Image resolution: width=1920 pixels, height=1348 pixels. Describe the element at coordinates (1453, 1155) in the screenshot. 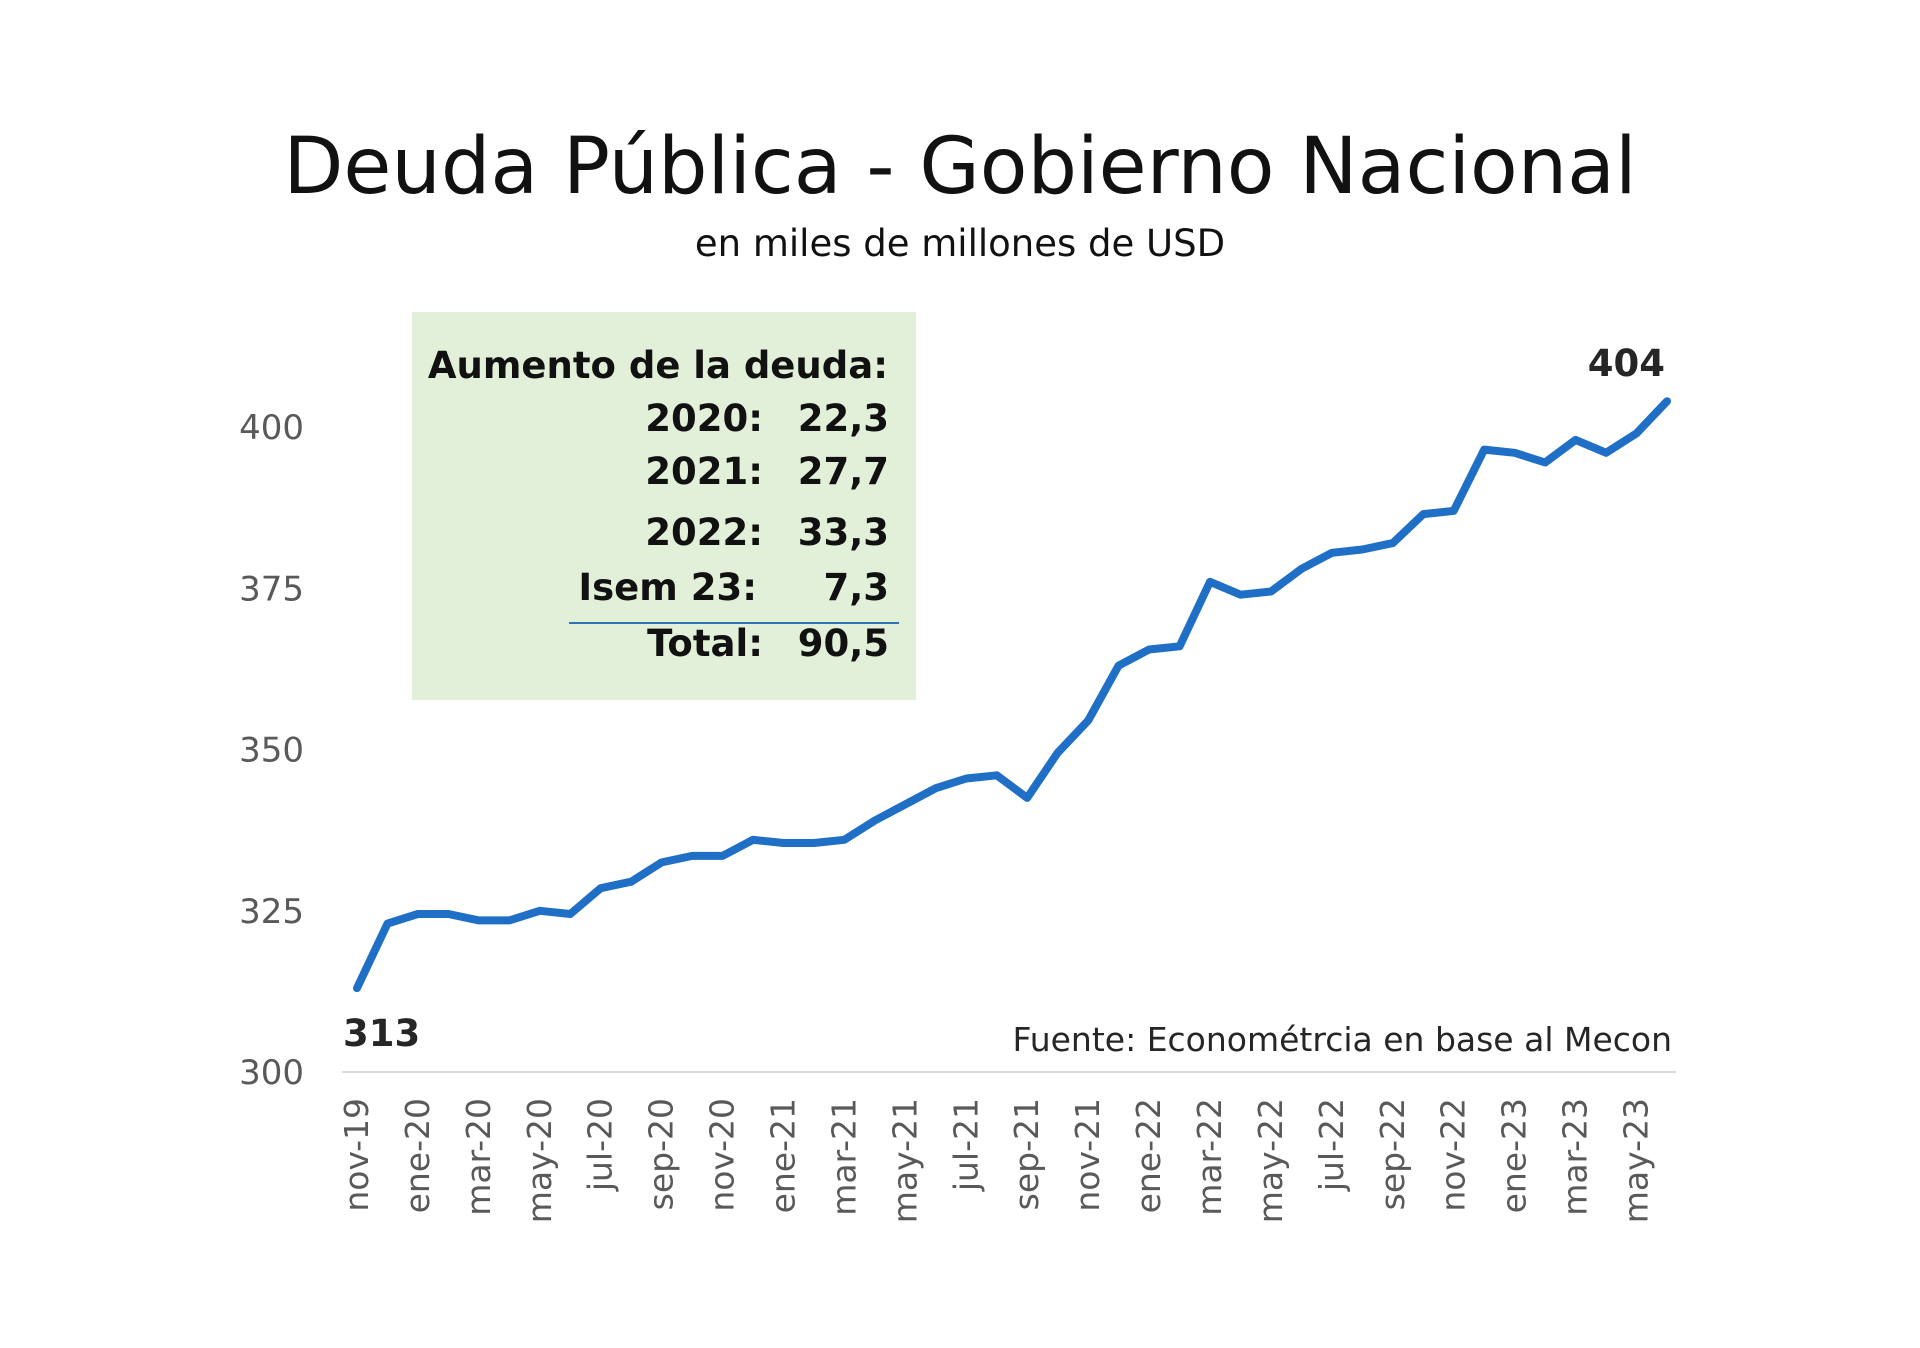

I see `x-tick-label: nov-22` at that location.